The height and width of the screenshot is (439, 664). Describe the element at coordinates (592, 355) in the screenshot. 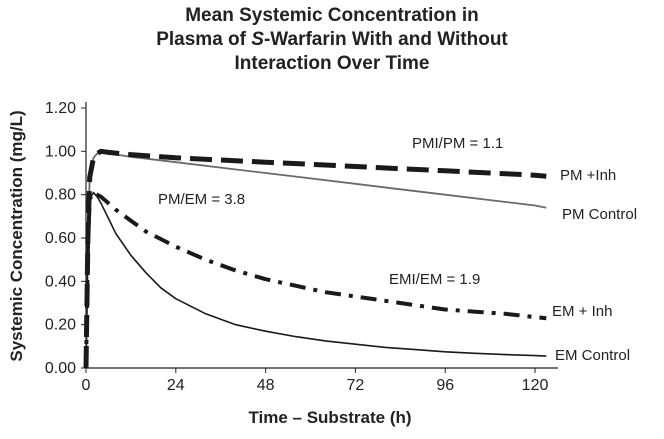

I see `series-label: EM Control` at that location.